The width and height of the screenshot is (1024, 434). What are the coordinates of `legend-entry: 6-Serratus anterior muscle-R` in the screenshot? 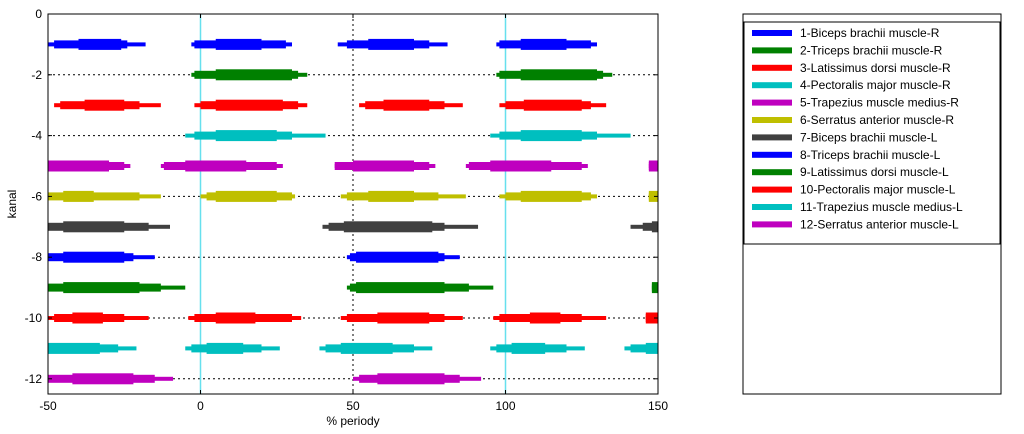 It's located at (877, 120).